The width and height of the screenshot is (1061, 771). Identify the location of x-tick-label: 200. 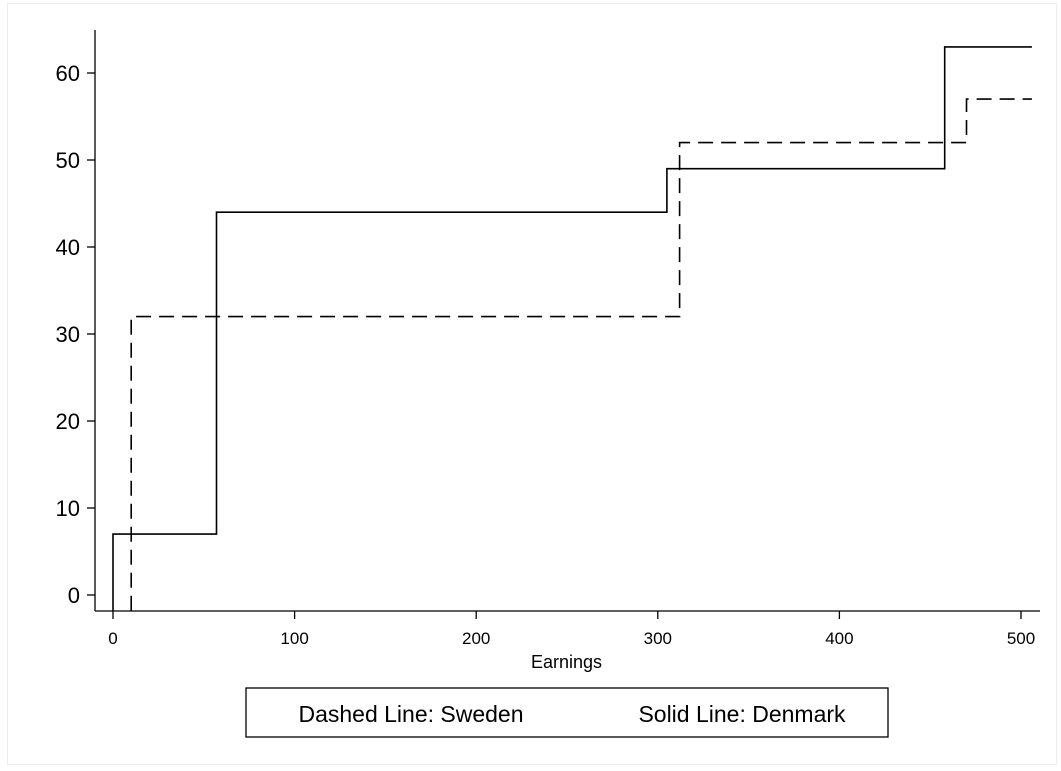
(476, 638).